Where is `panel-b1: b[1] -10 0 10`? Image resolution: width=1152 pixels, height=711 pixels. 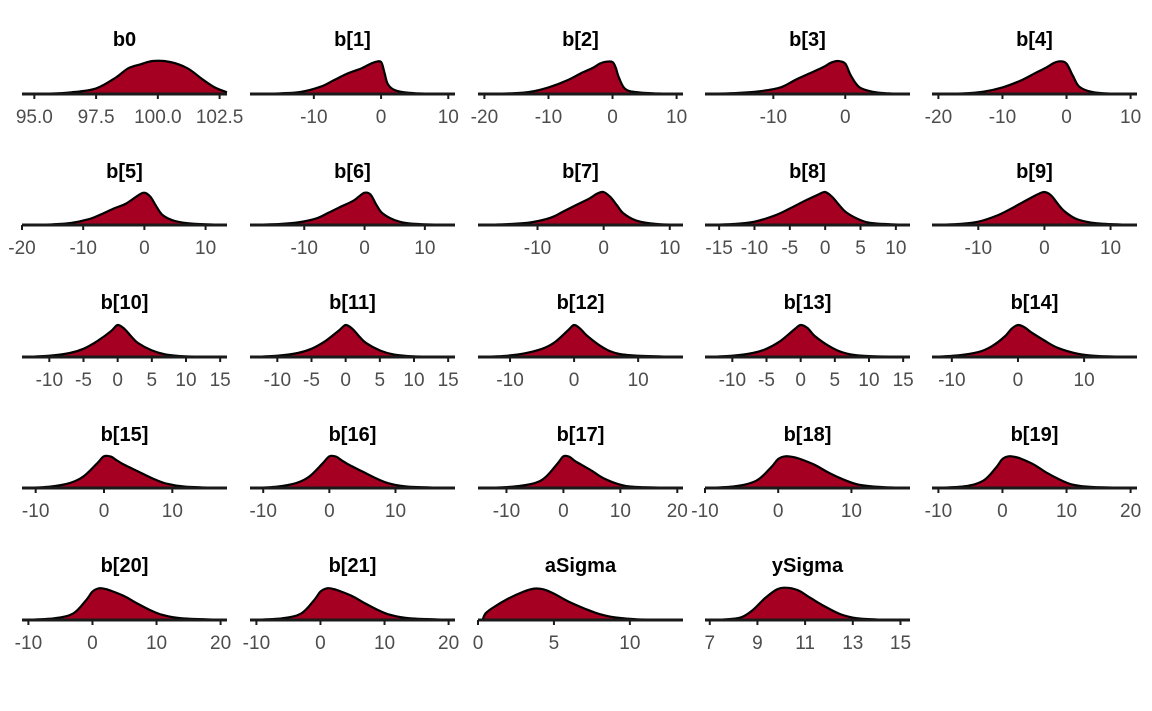
panel-b1: b[1] -10 0 10 is located at coordinates (354, 78).